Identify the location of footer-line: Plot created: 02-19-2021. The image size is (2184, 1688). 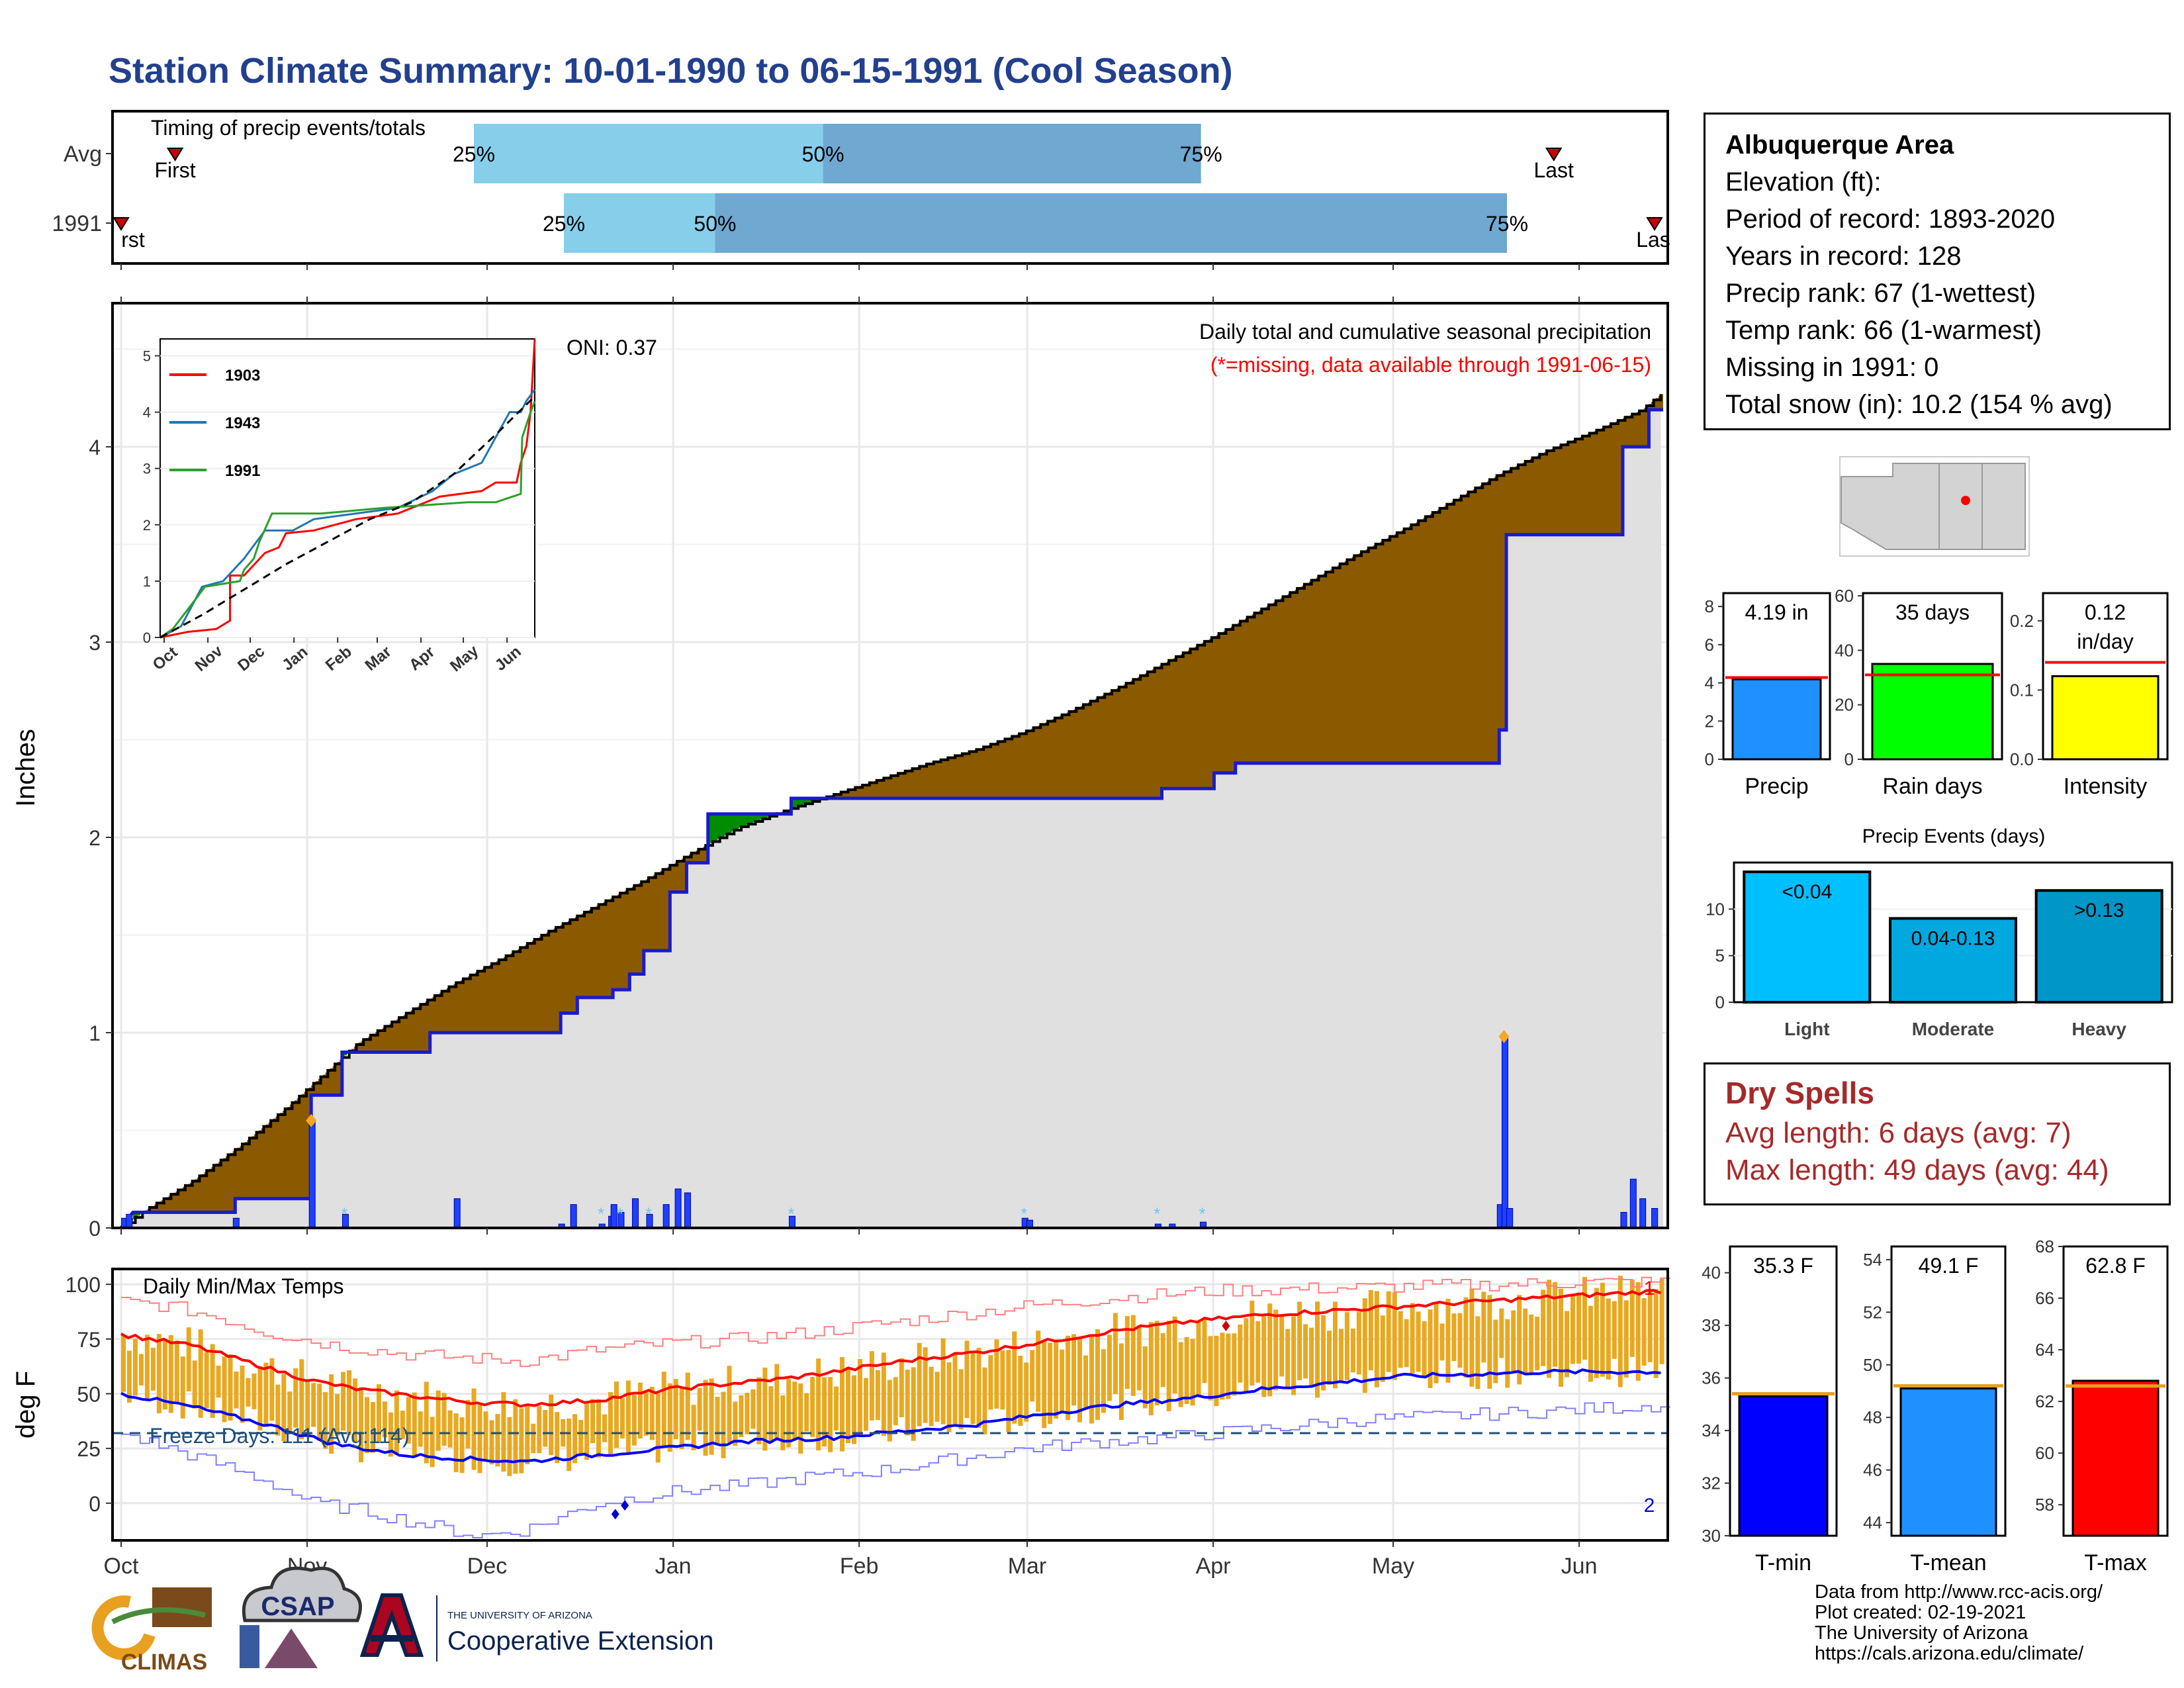
(1920, 1612).